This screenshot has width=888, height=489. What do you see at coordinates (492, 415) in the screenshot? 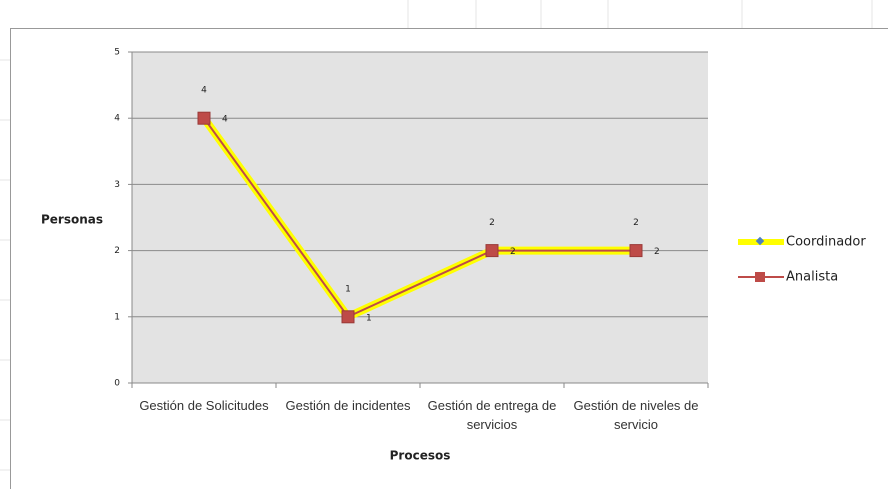
I see `x-tick-label: Gestión de entrega de servicios` at bounding box center [492, 415].